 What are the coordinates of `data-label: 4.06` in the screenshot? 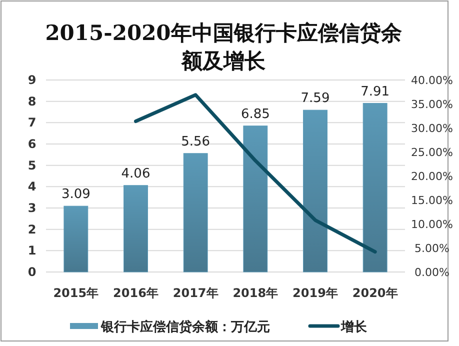 It's located at (135, 174).